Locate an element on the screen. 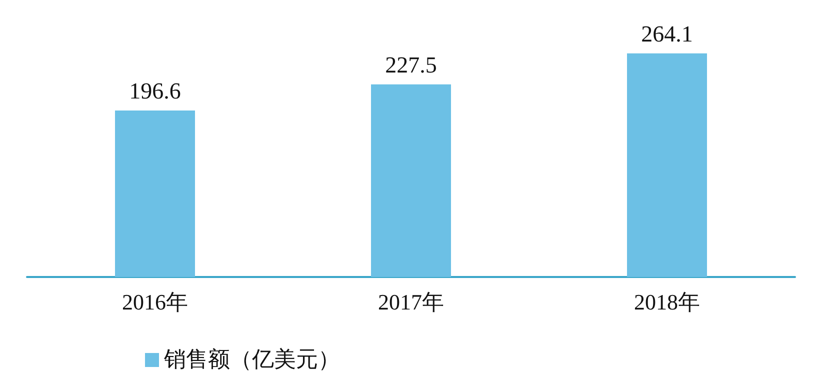  data-label: 196.6 is located at coordinates (155, 91).